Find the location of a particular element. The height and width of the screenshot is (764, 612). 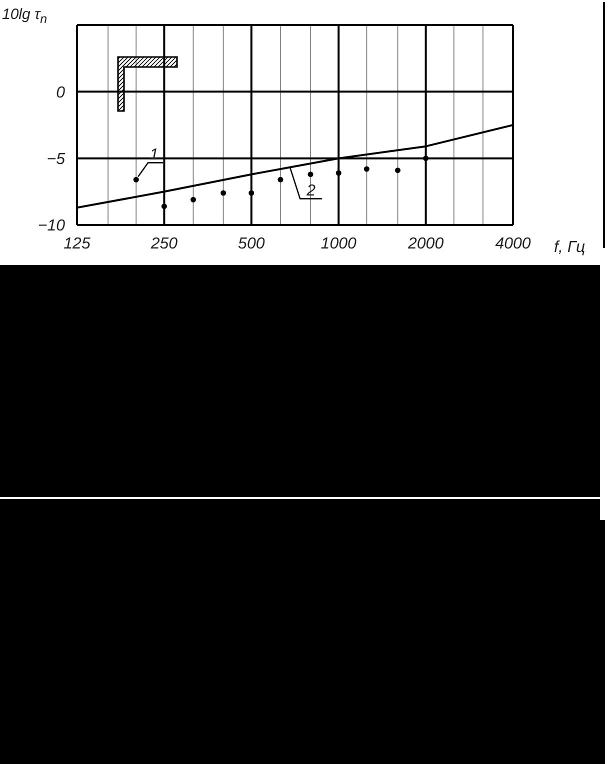

x-axis-title: f, Гц is located at coordinates (570, 248).